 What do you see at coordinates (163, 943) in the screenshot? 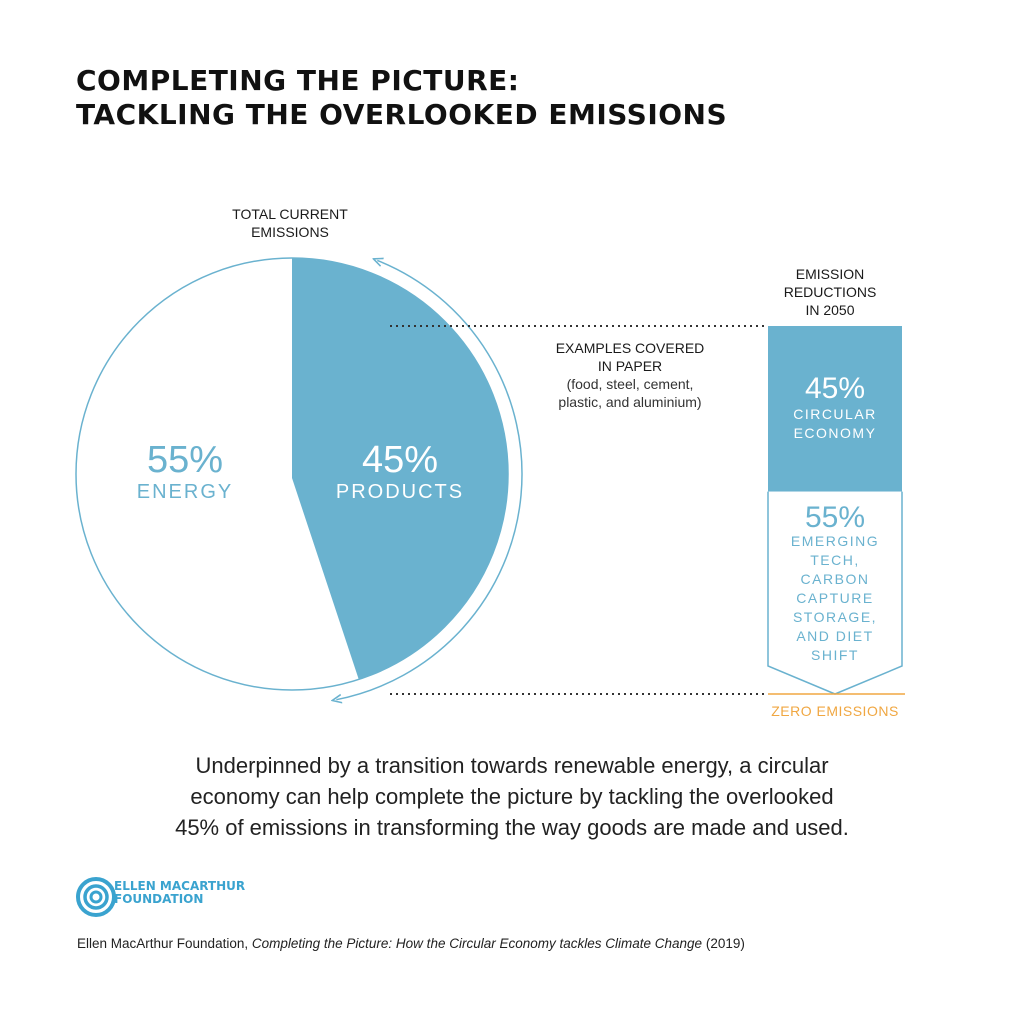
I see `source-author: Ellen MacArthur Foundation,` at bounding box center [163, 943].